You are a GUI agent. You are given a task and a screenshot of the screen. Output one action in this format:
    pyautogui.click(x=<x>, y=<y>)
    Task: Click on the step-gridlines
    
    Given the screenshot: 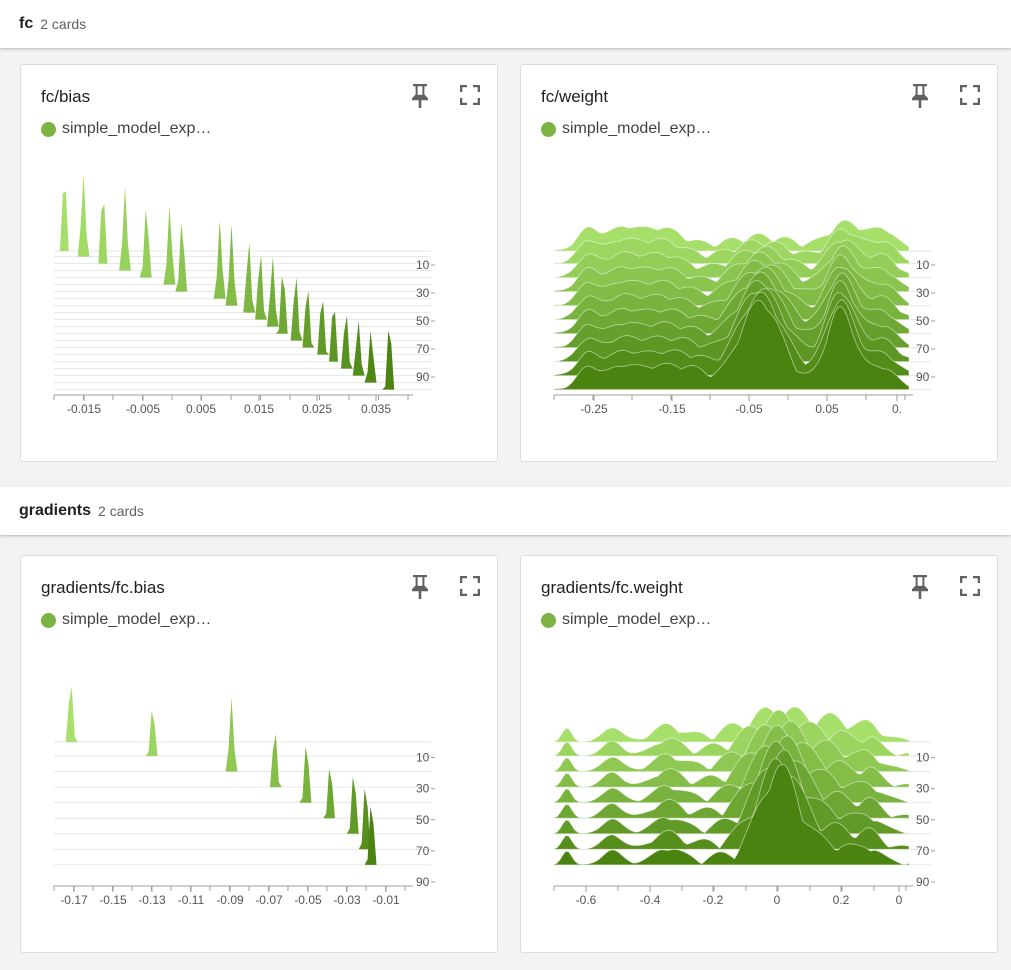 What is the action you would take?
    pyautogui.click(x=242, y=320)
    